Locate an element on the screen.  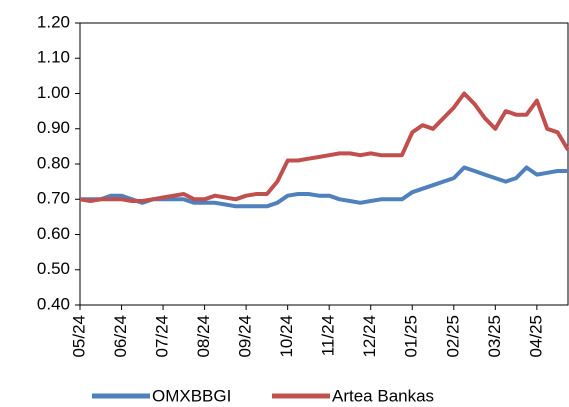
y-tick-label: 1.00 is located at coordinates (53, 92).